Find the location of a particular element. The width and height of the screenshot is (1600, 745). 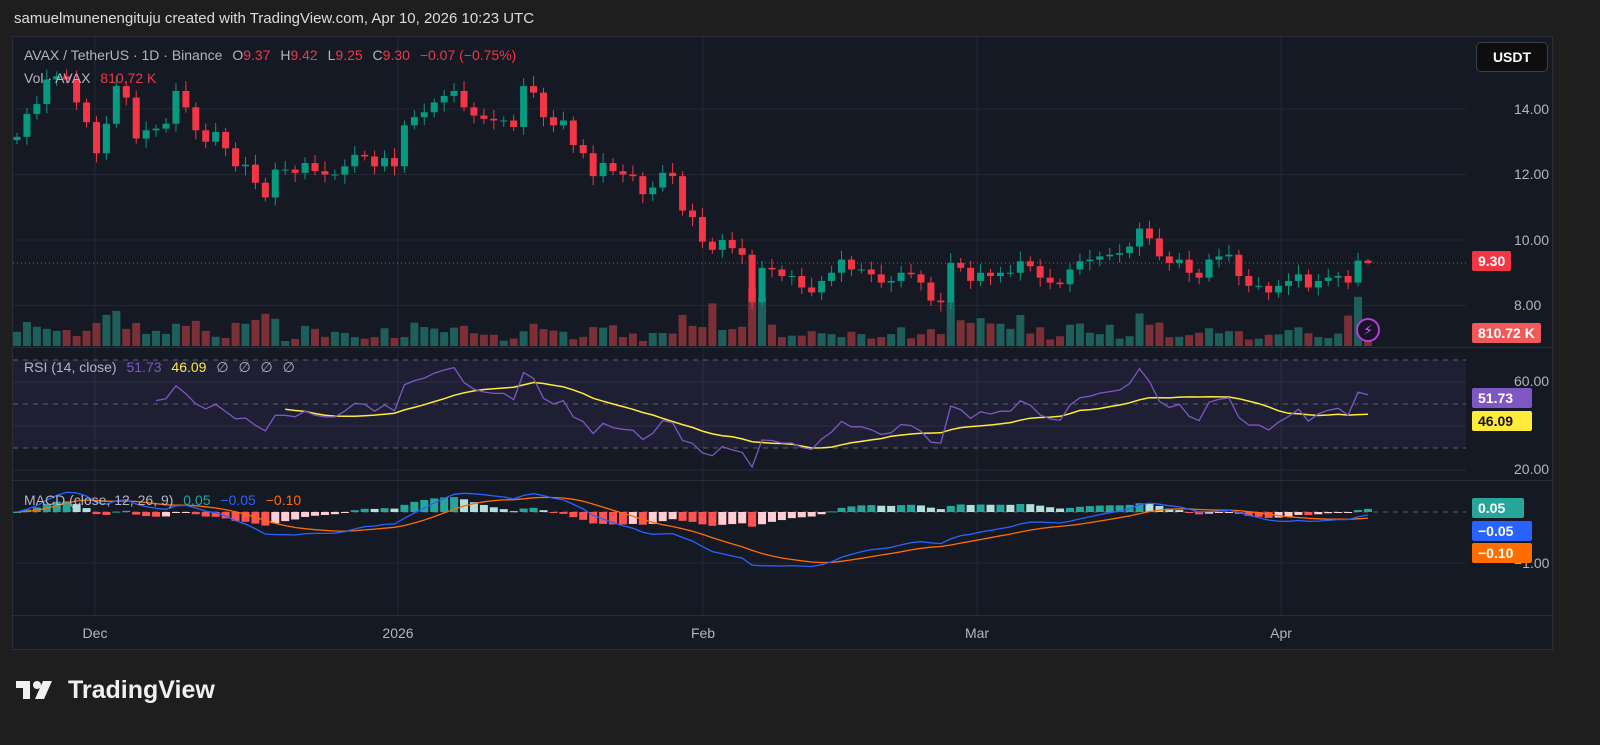

rsi-legend: RSI (14, close) 51.73 46.09 ∅ ∅ ∅ ∅ is located at coordinates (162, 367).